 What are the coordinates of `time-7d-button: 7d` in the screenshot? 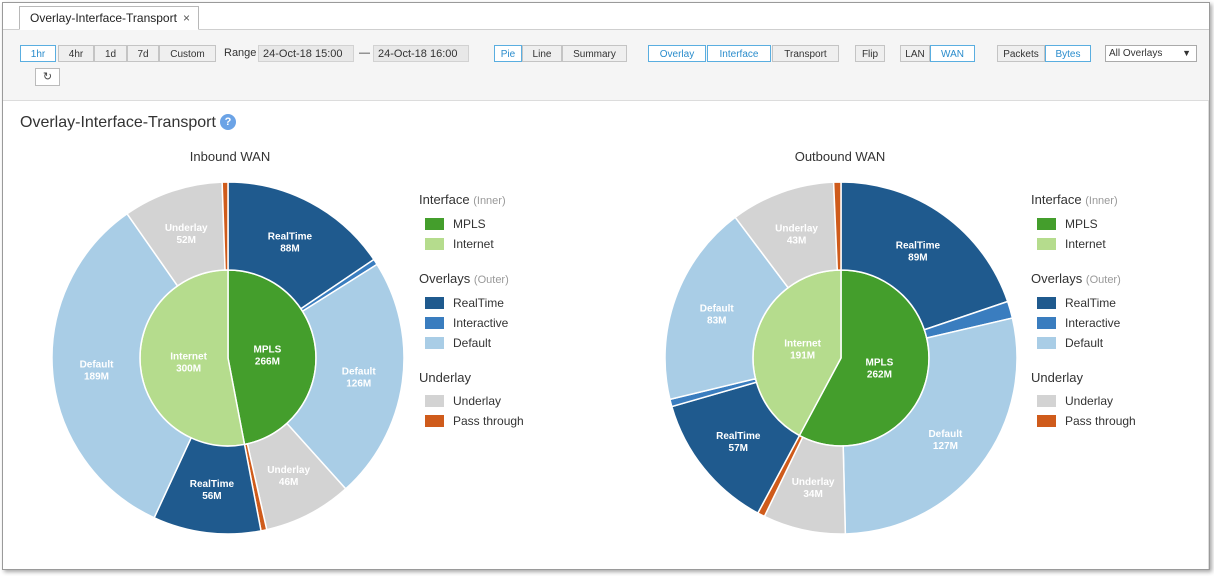 It's located at (143, 53).